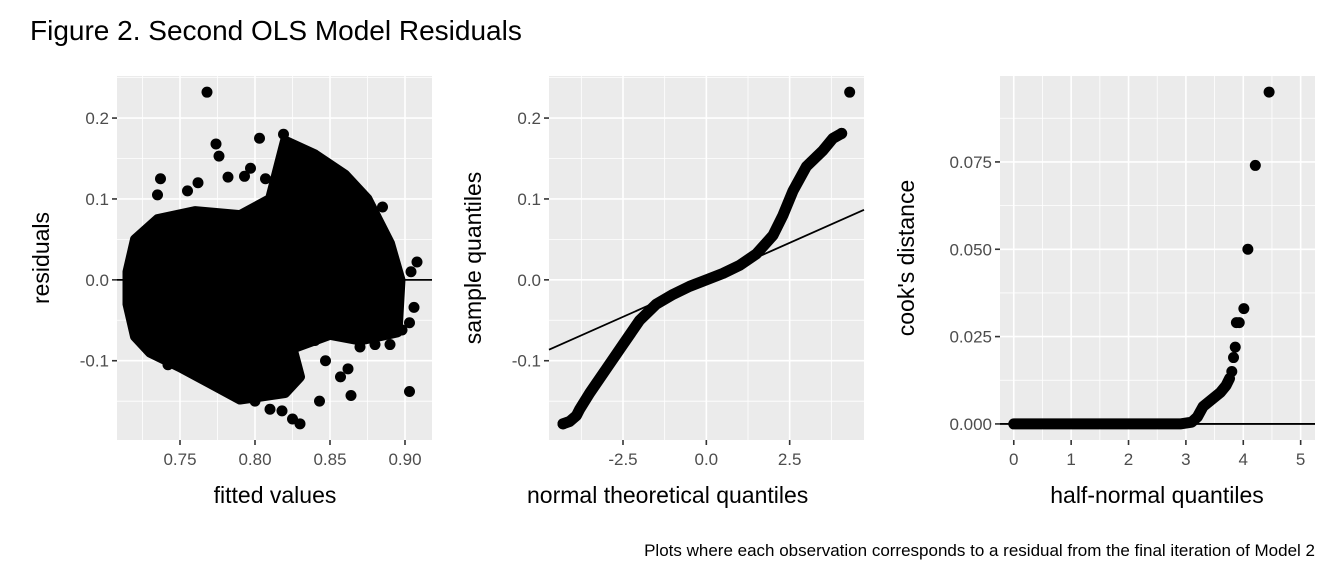  I want to click on x-tick-label: -2.5, so click(622, 459).